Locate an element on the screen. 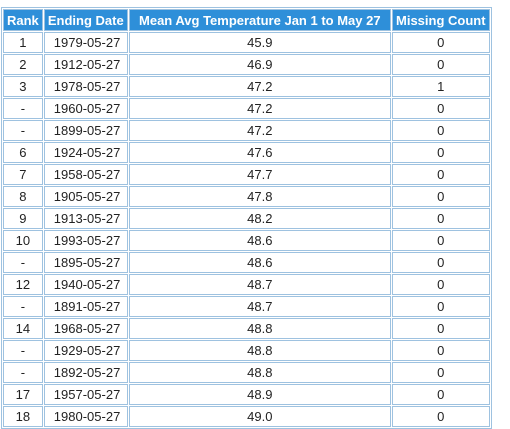 Image resolution: width=510 pixels, height=429 pixels. table-row: 8 1905-05-27 47.8 0 is located at coordinates (246, 196).